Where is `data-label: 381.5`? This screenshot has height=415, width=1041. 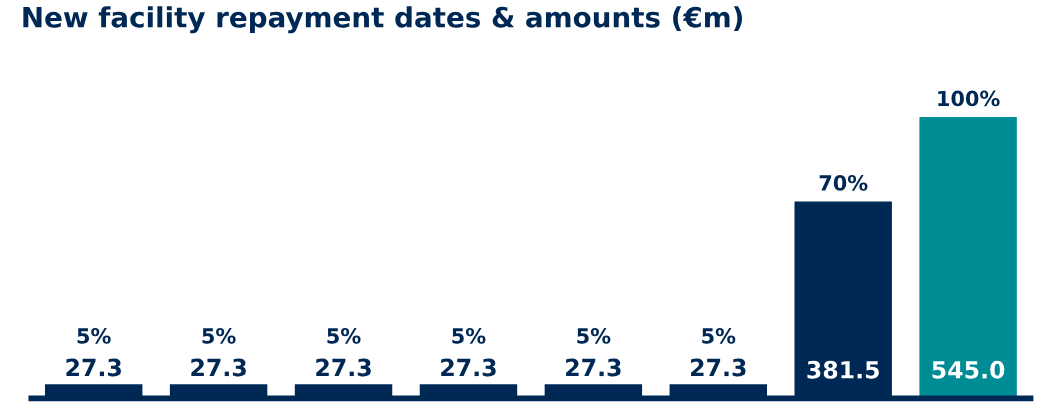 data-label: 381.5 is located at coordinates (843, 369).